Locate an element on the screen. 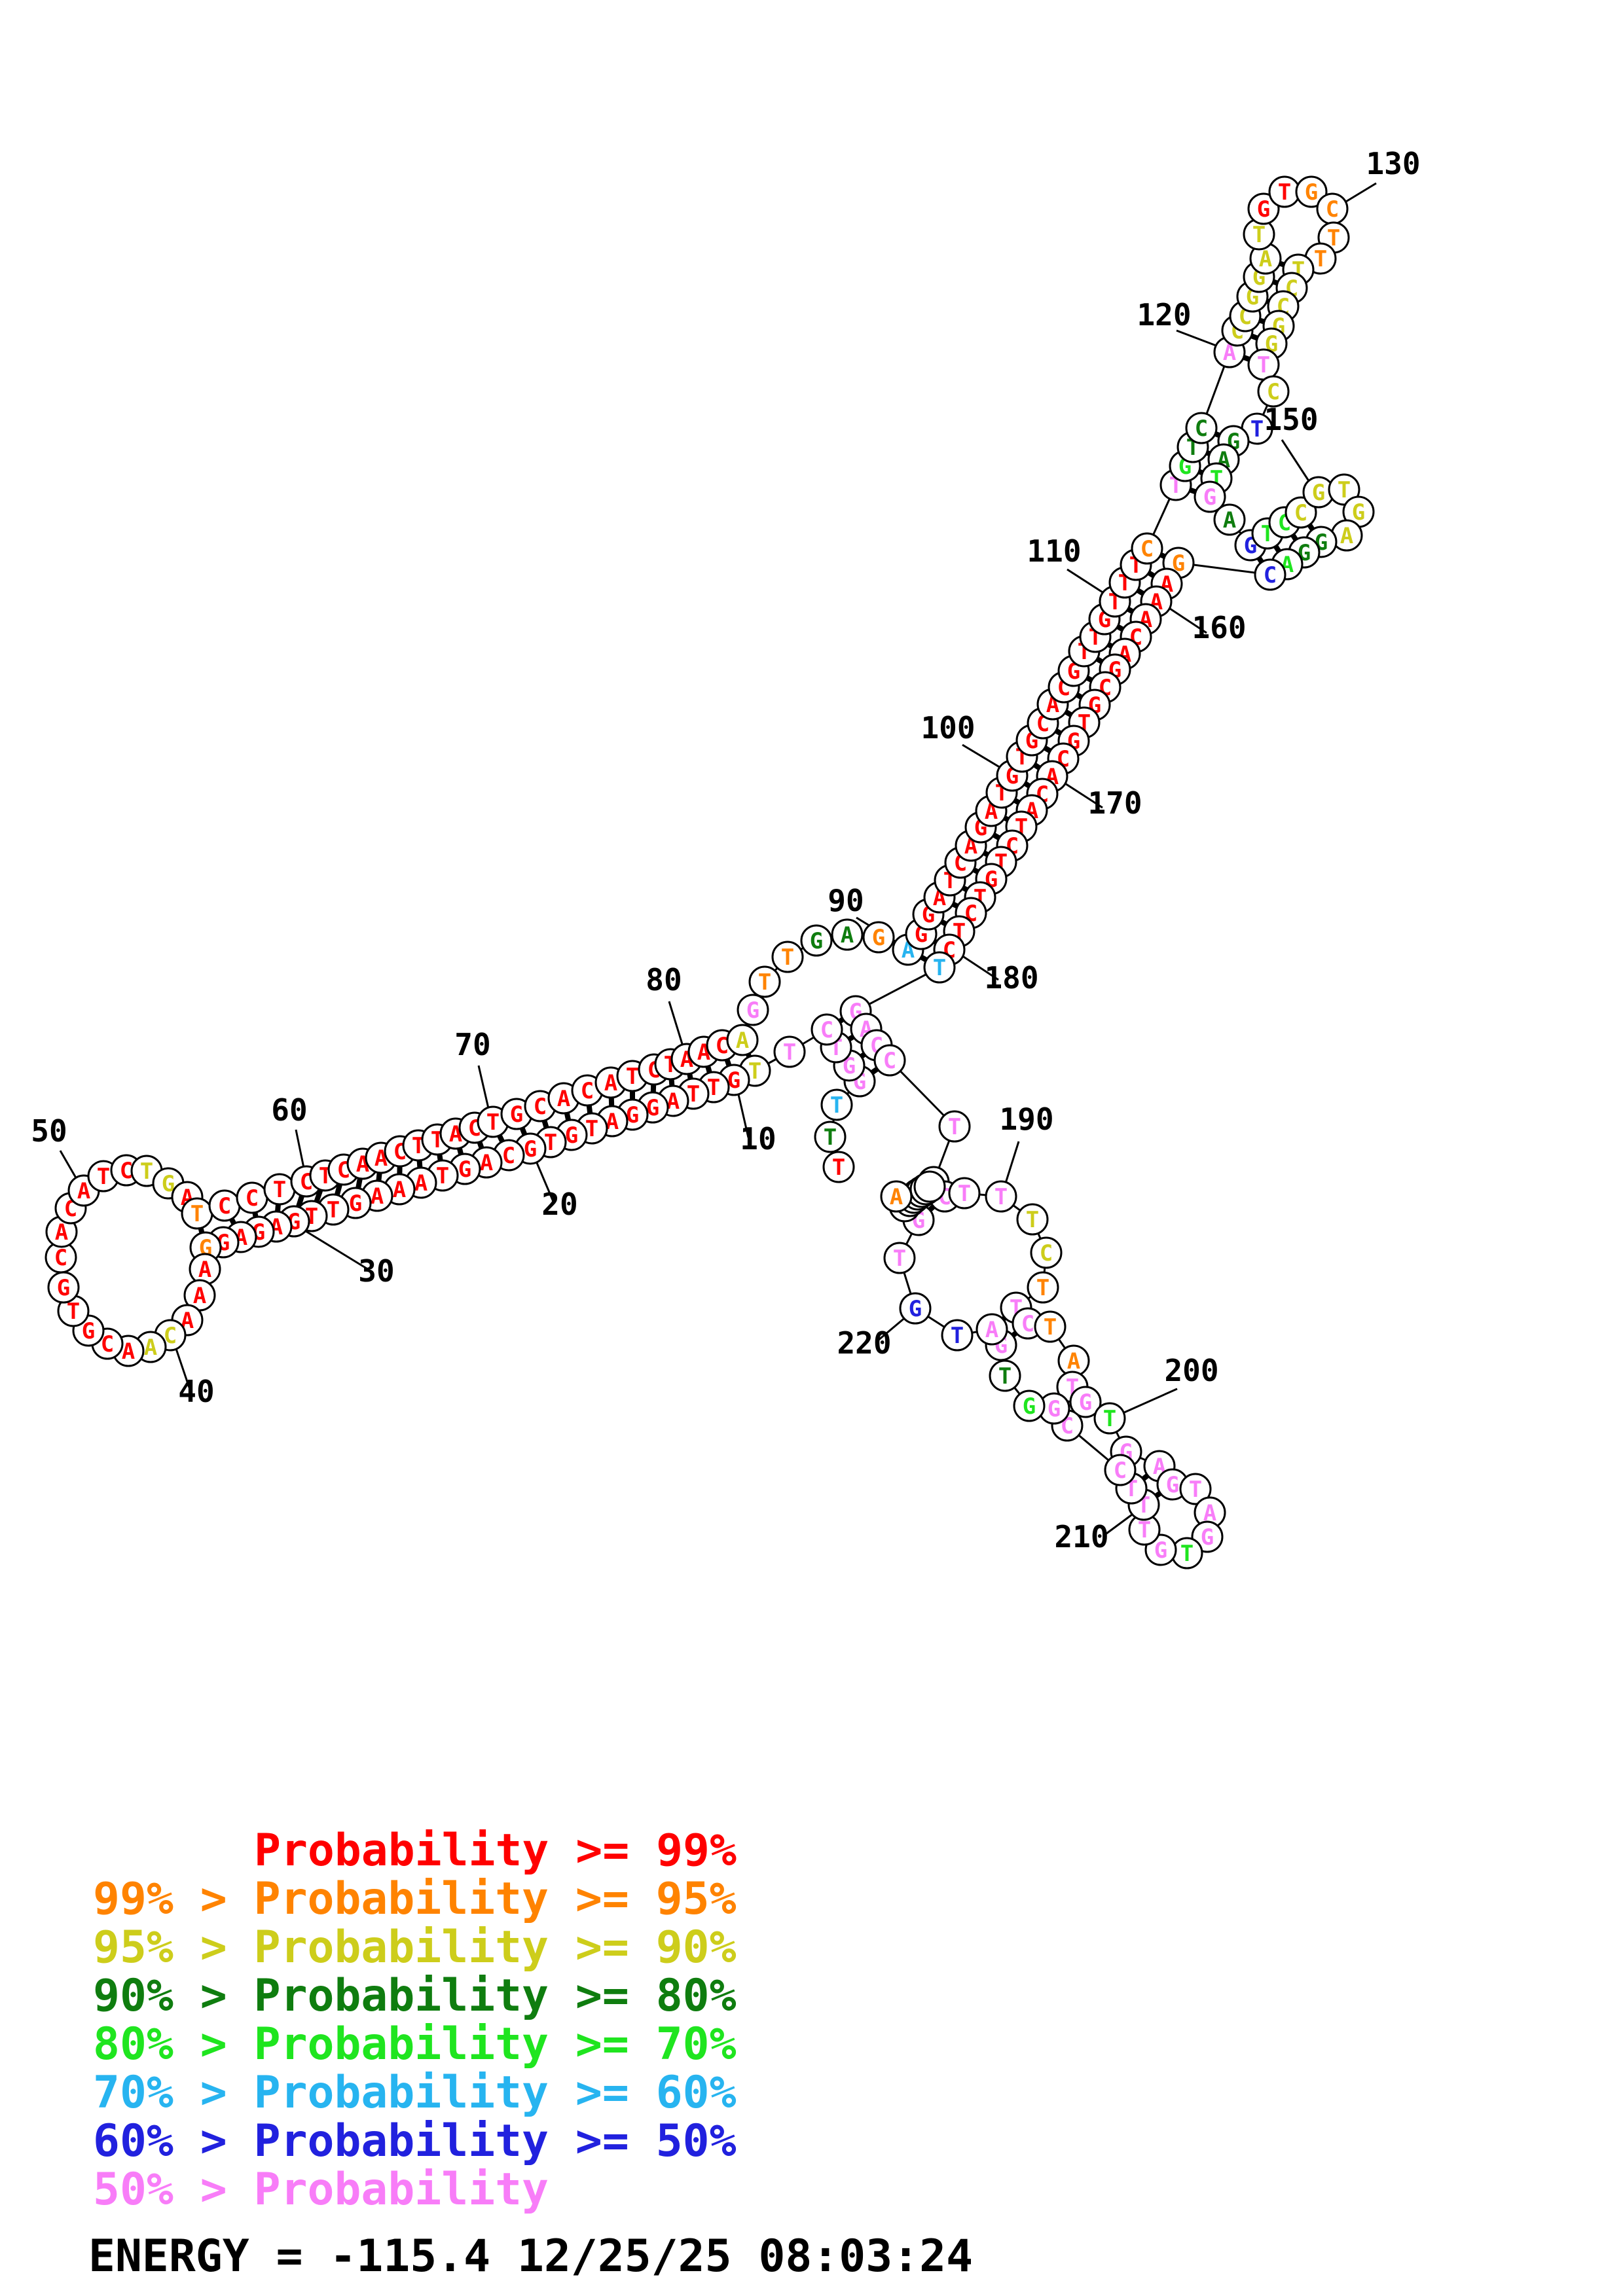 The image size is (1623, 2296). position-label: 130 is located at coordinates (1393, 163).